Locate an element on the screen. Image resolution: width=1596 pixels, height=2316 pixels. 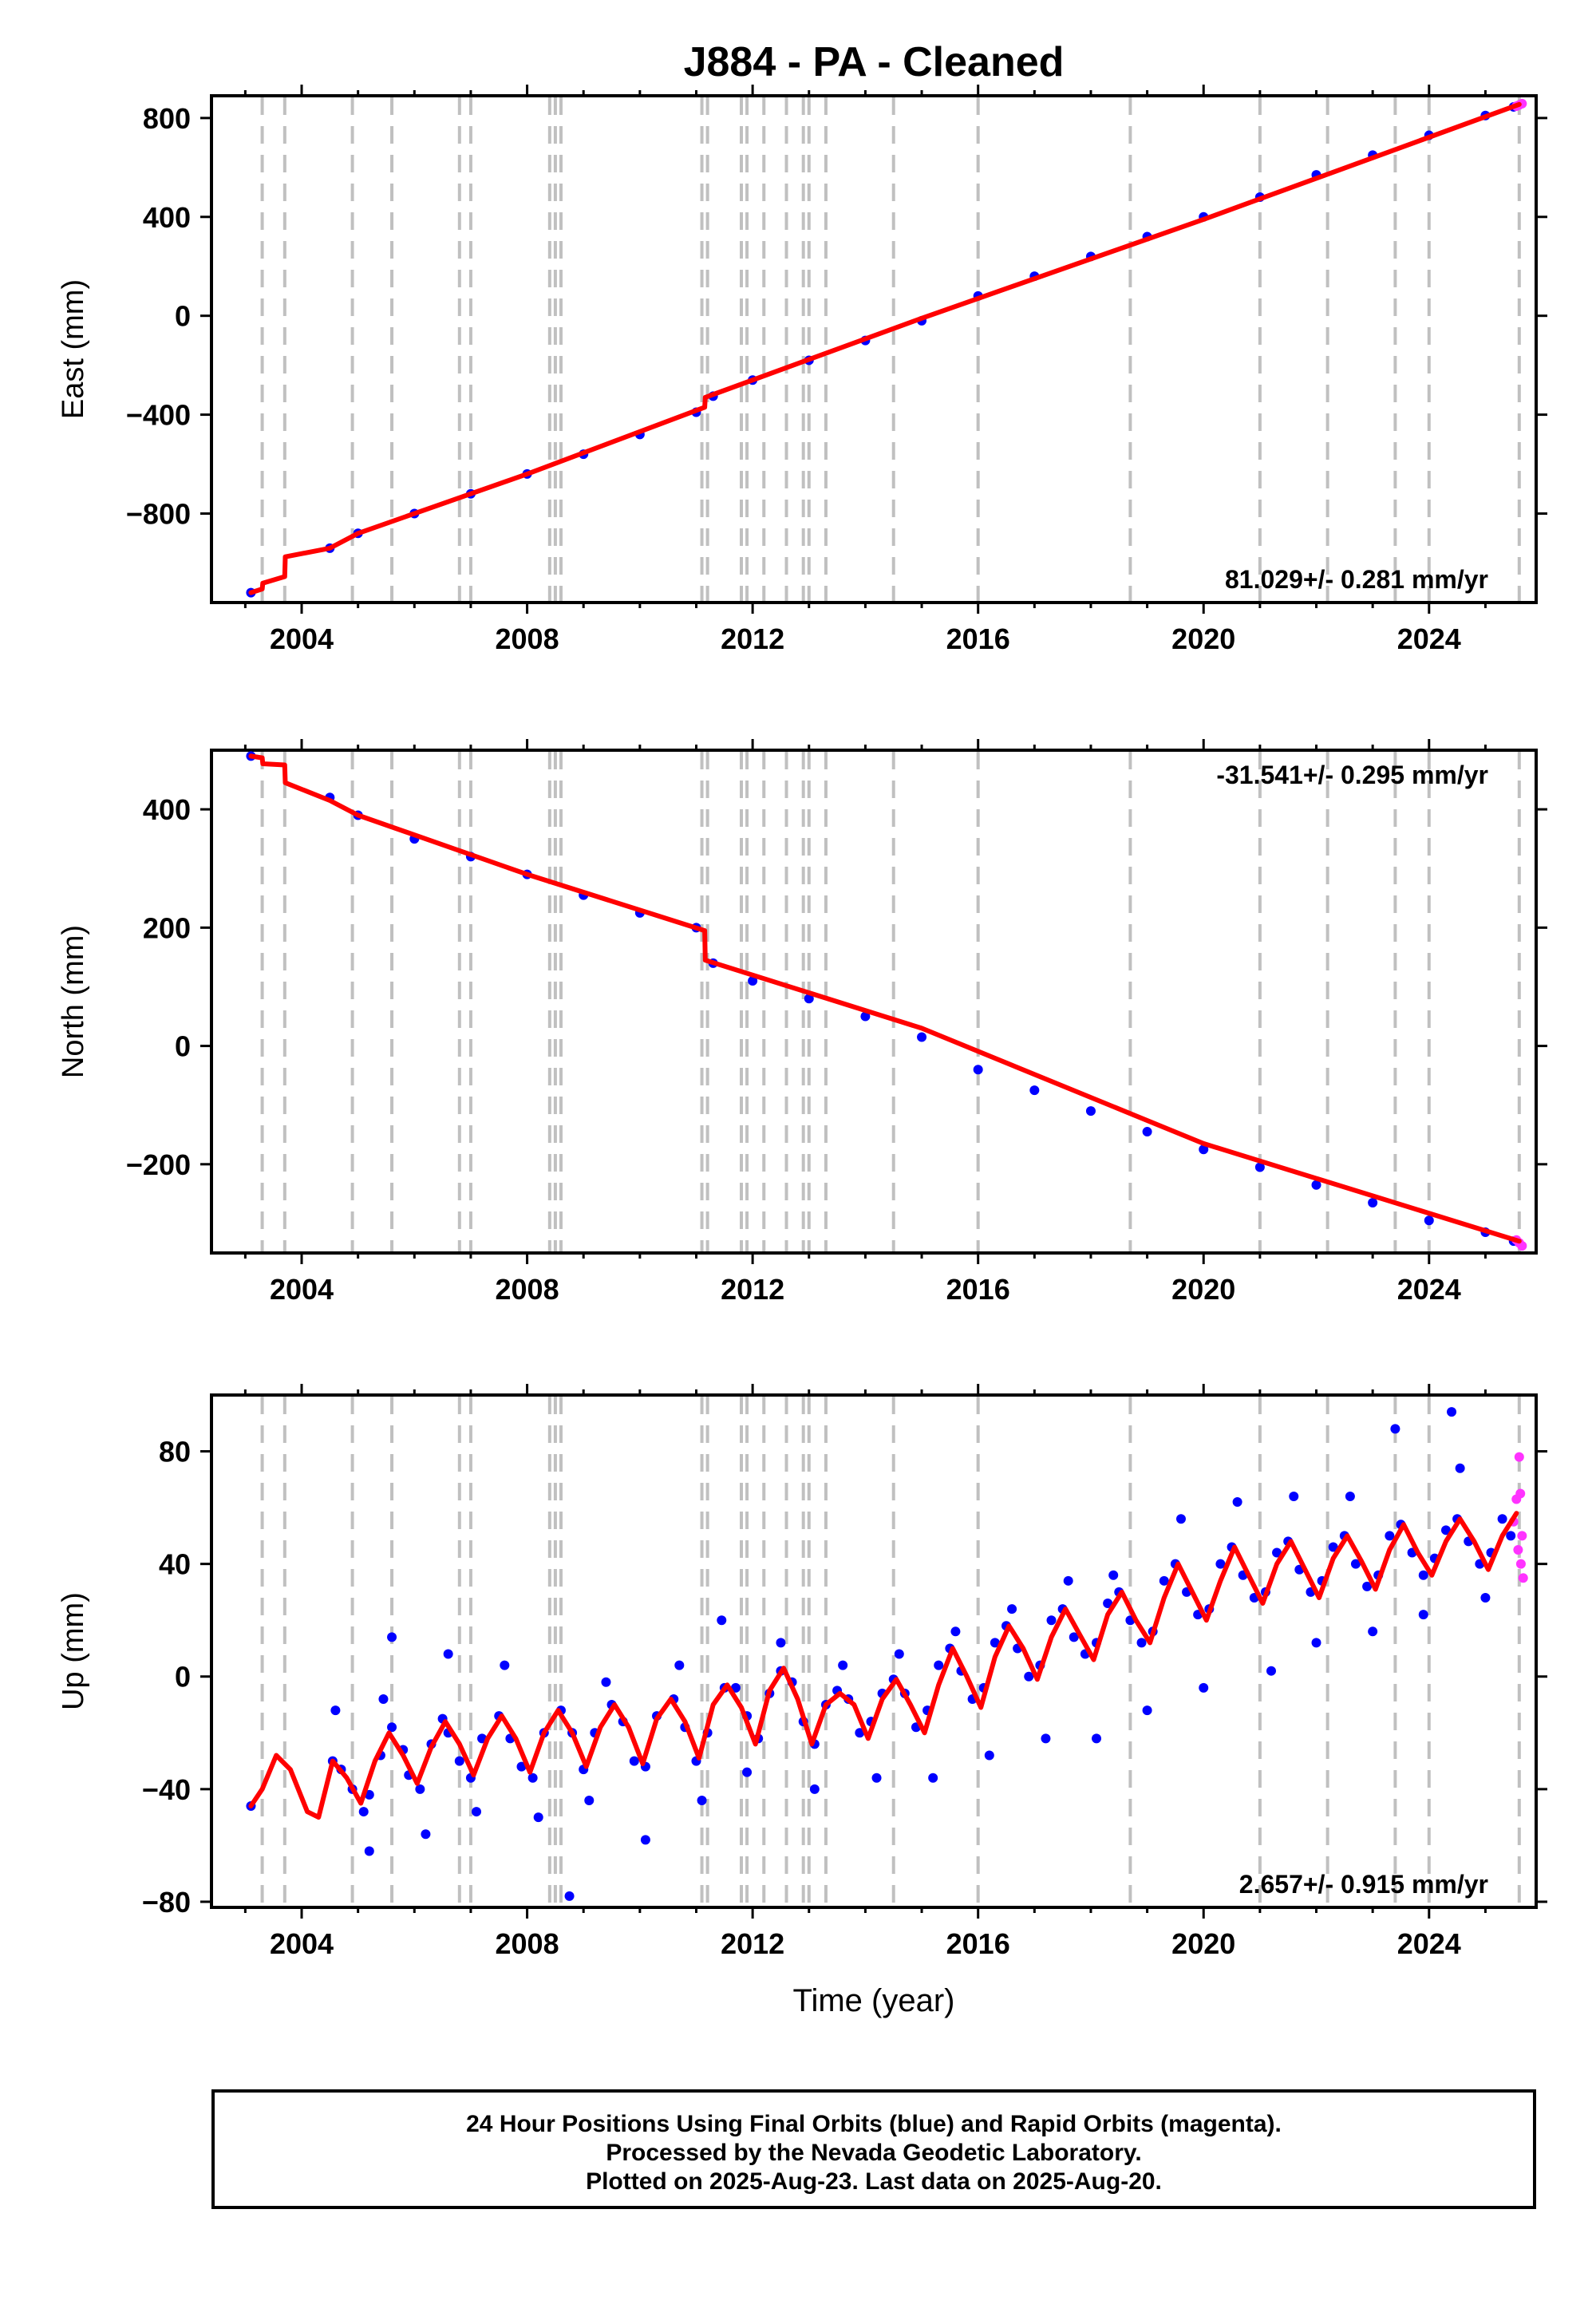
east-y-tick-label: 0 is located at coordinates (183, 316).